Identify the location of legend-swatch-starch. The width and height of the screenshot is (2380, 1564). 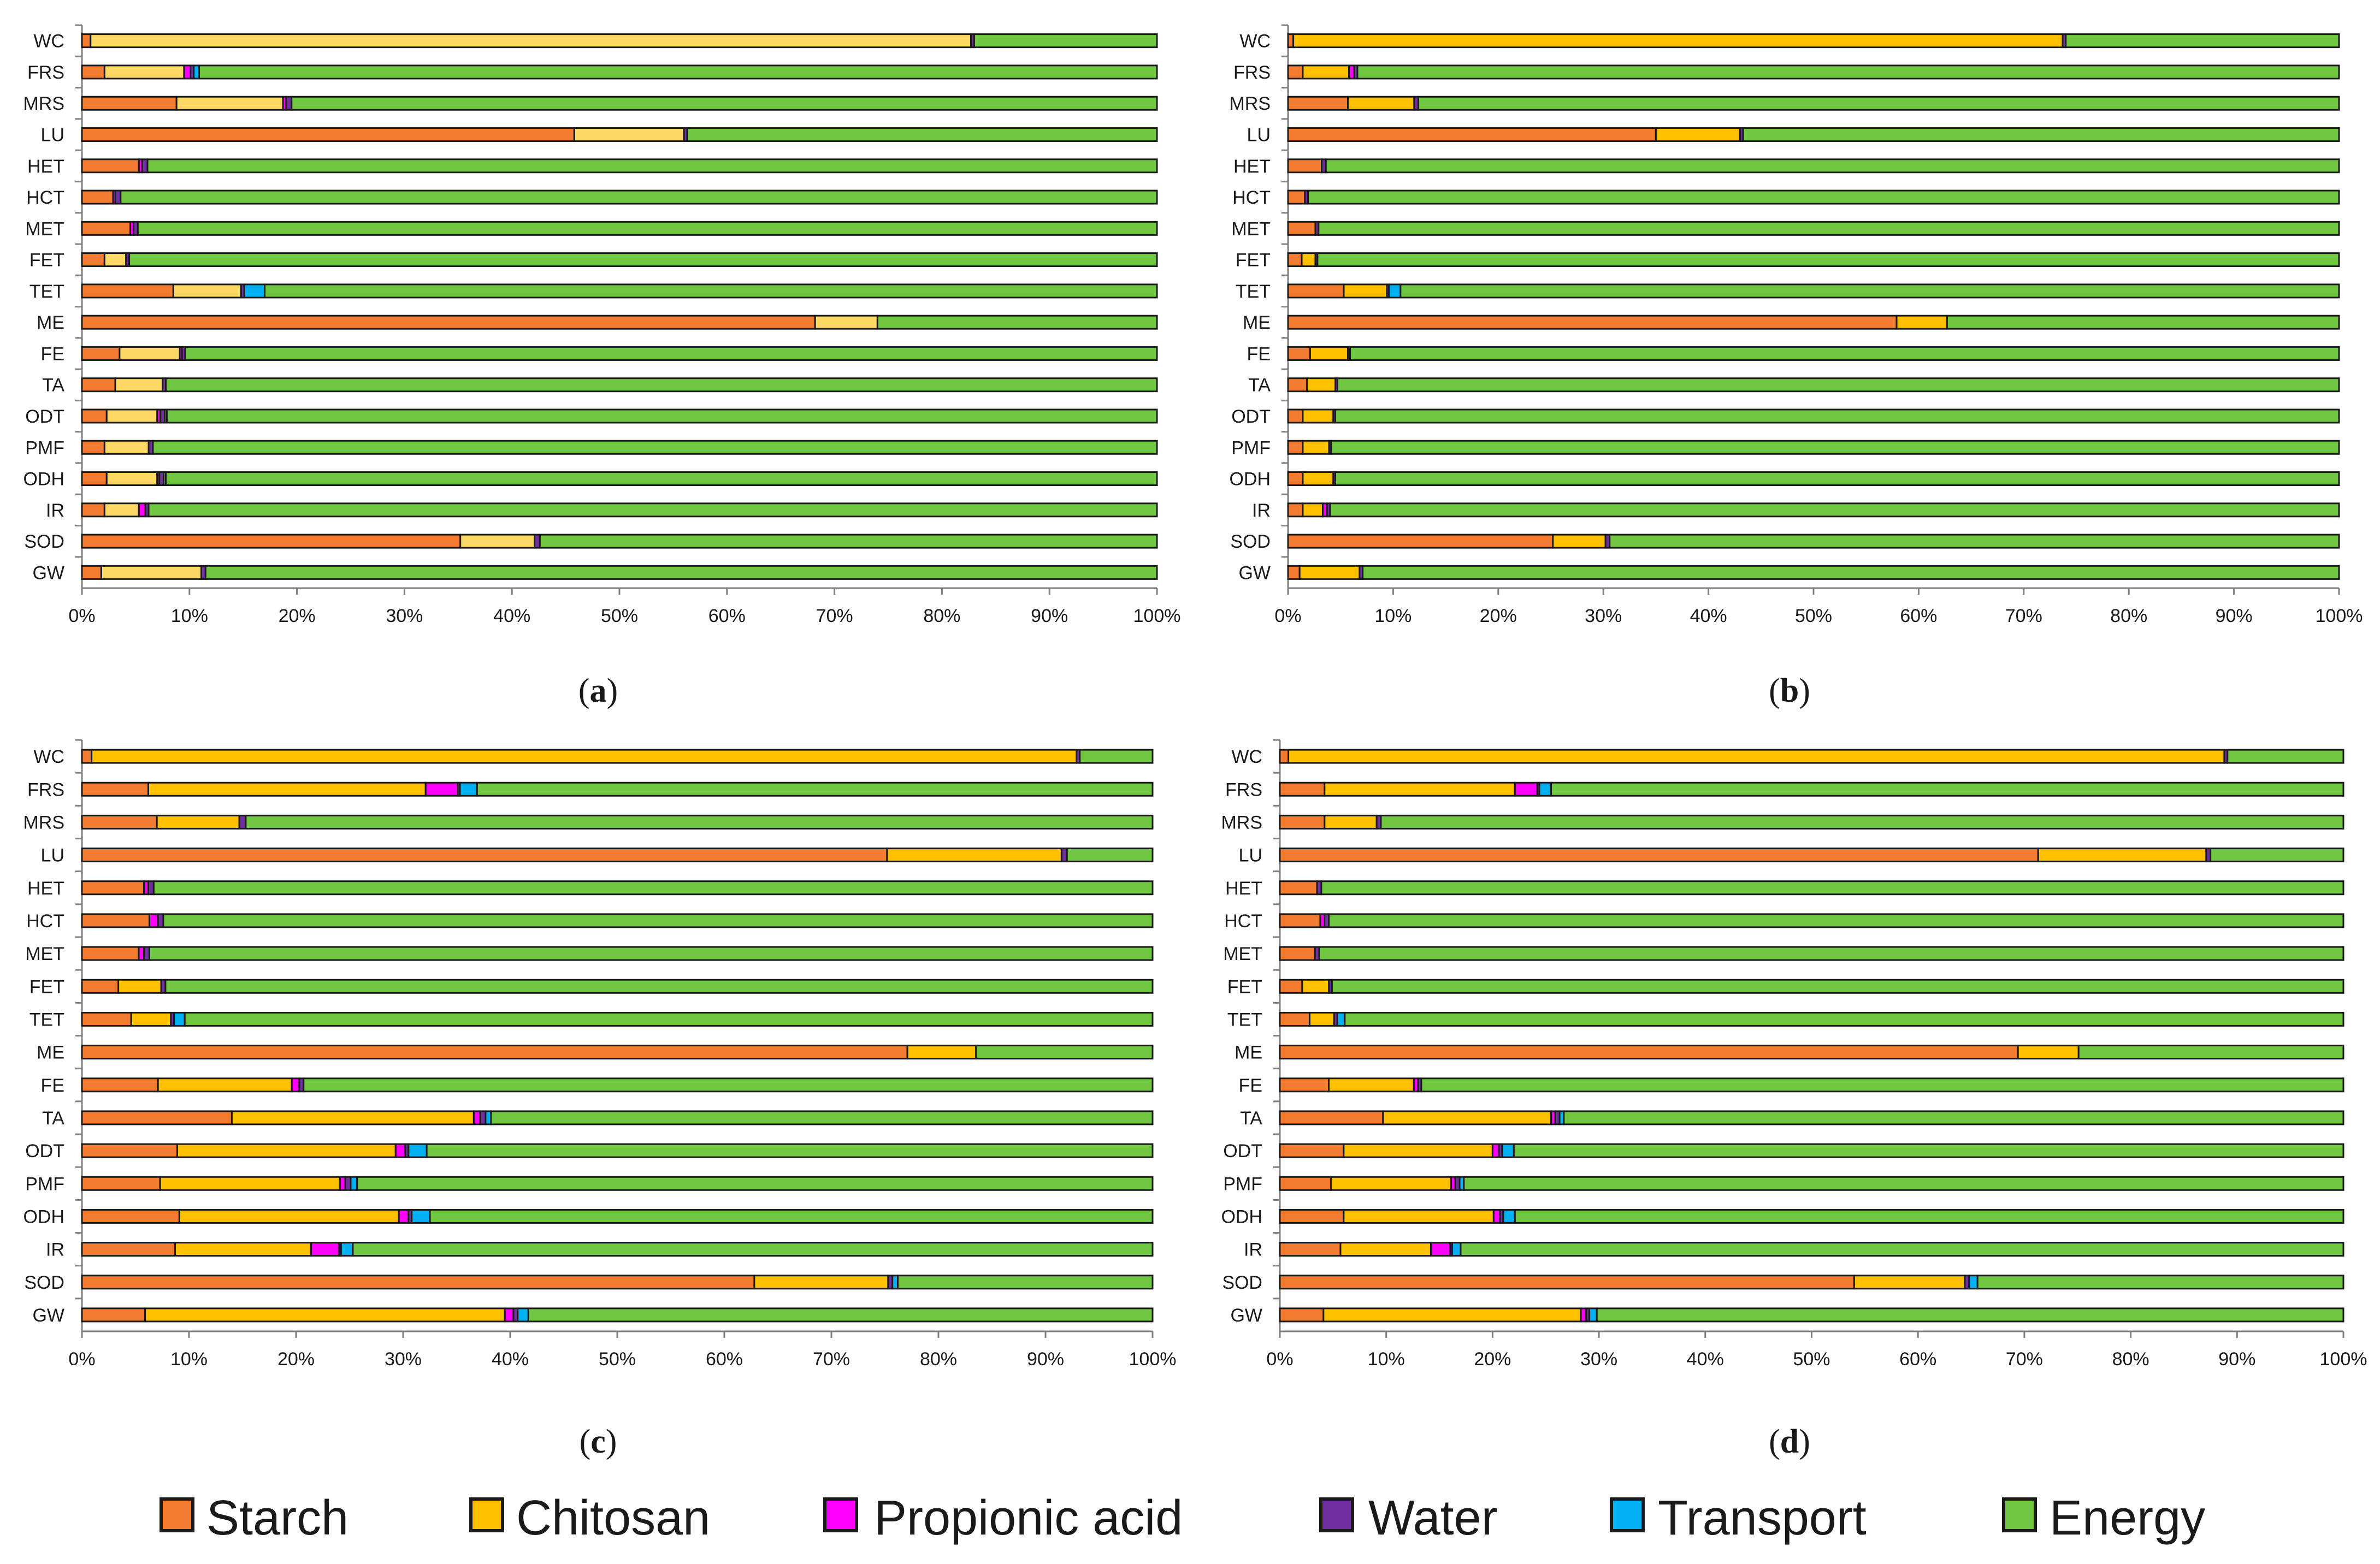
(177, 1514).